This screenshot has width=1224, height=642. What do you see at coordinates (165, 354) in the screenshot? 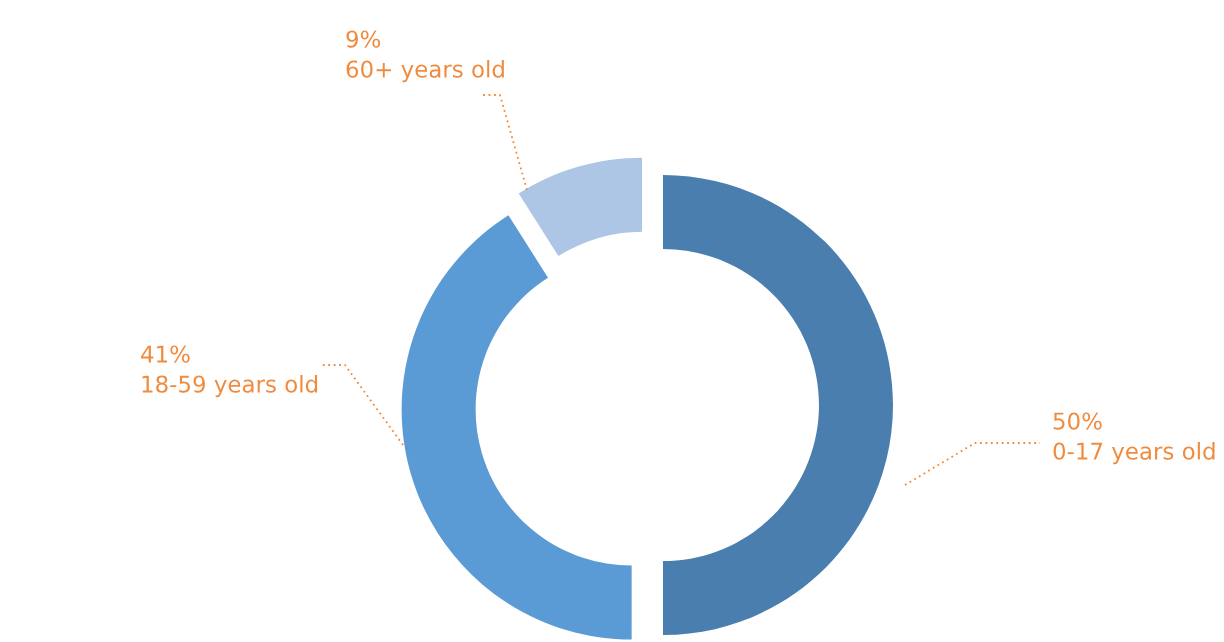
I see `data-label: 41%` at bounding box center [165, 354].